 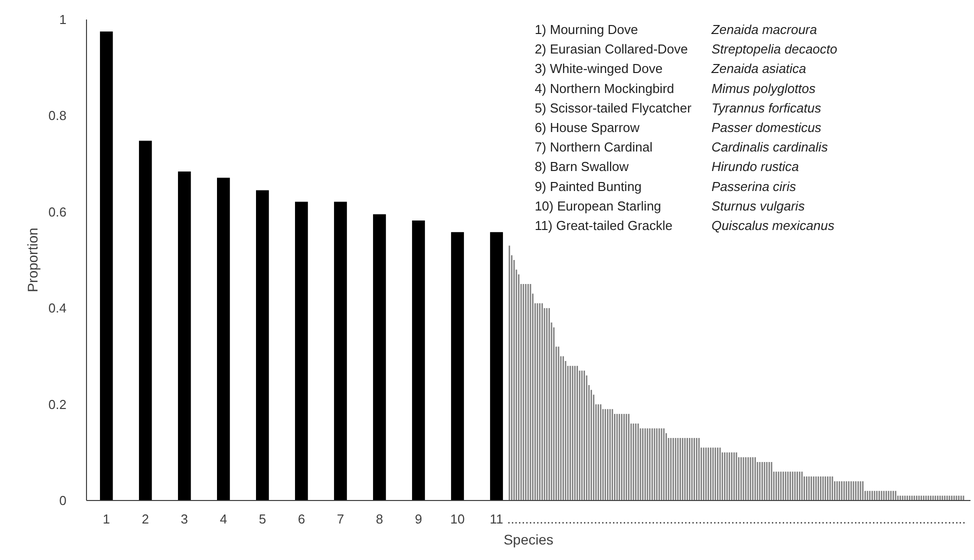 I want to click on annotation: 6) House Sparrow, so click(x=587, y=127).